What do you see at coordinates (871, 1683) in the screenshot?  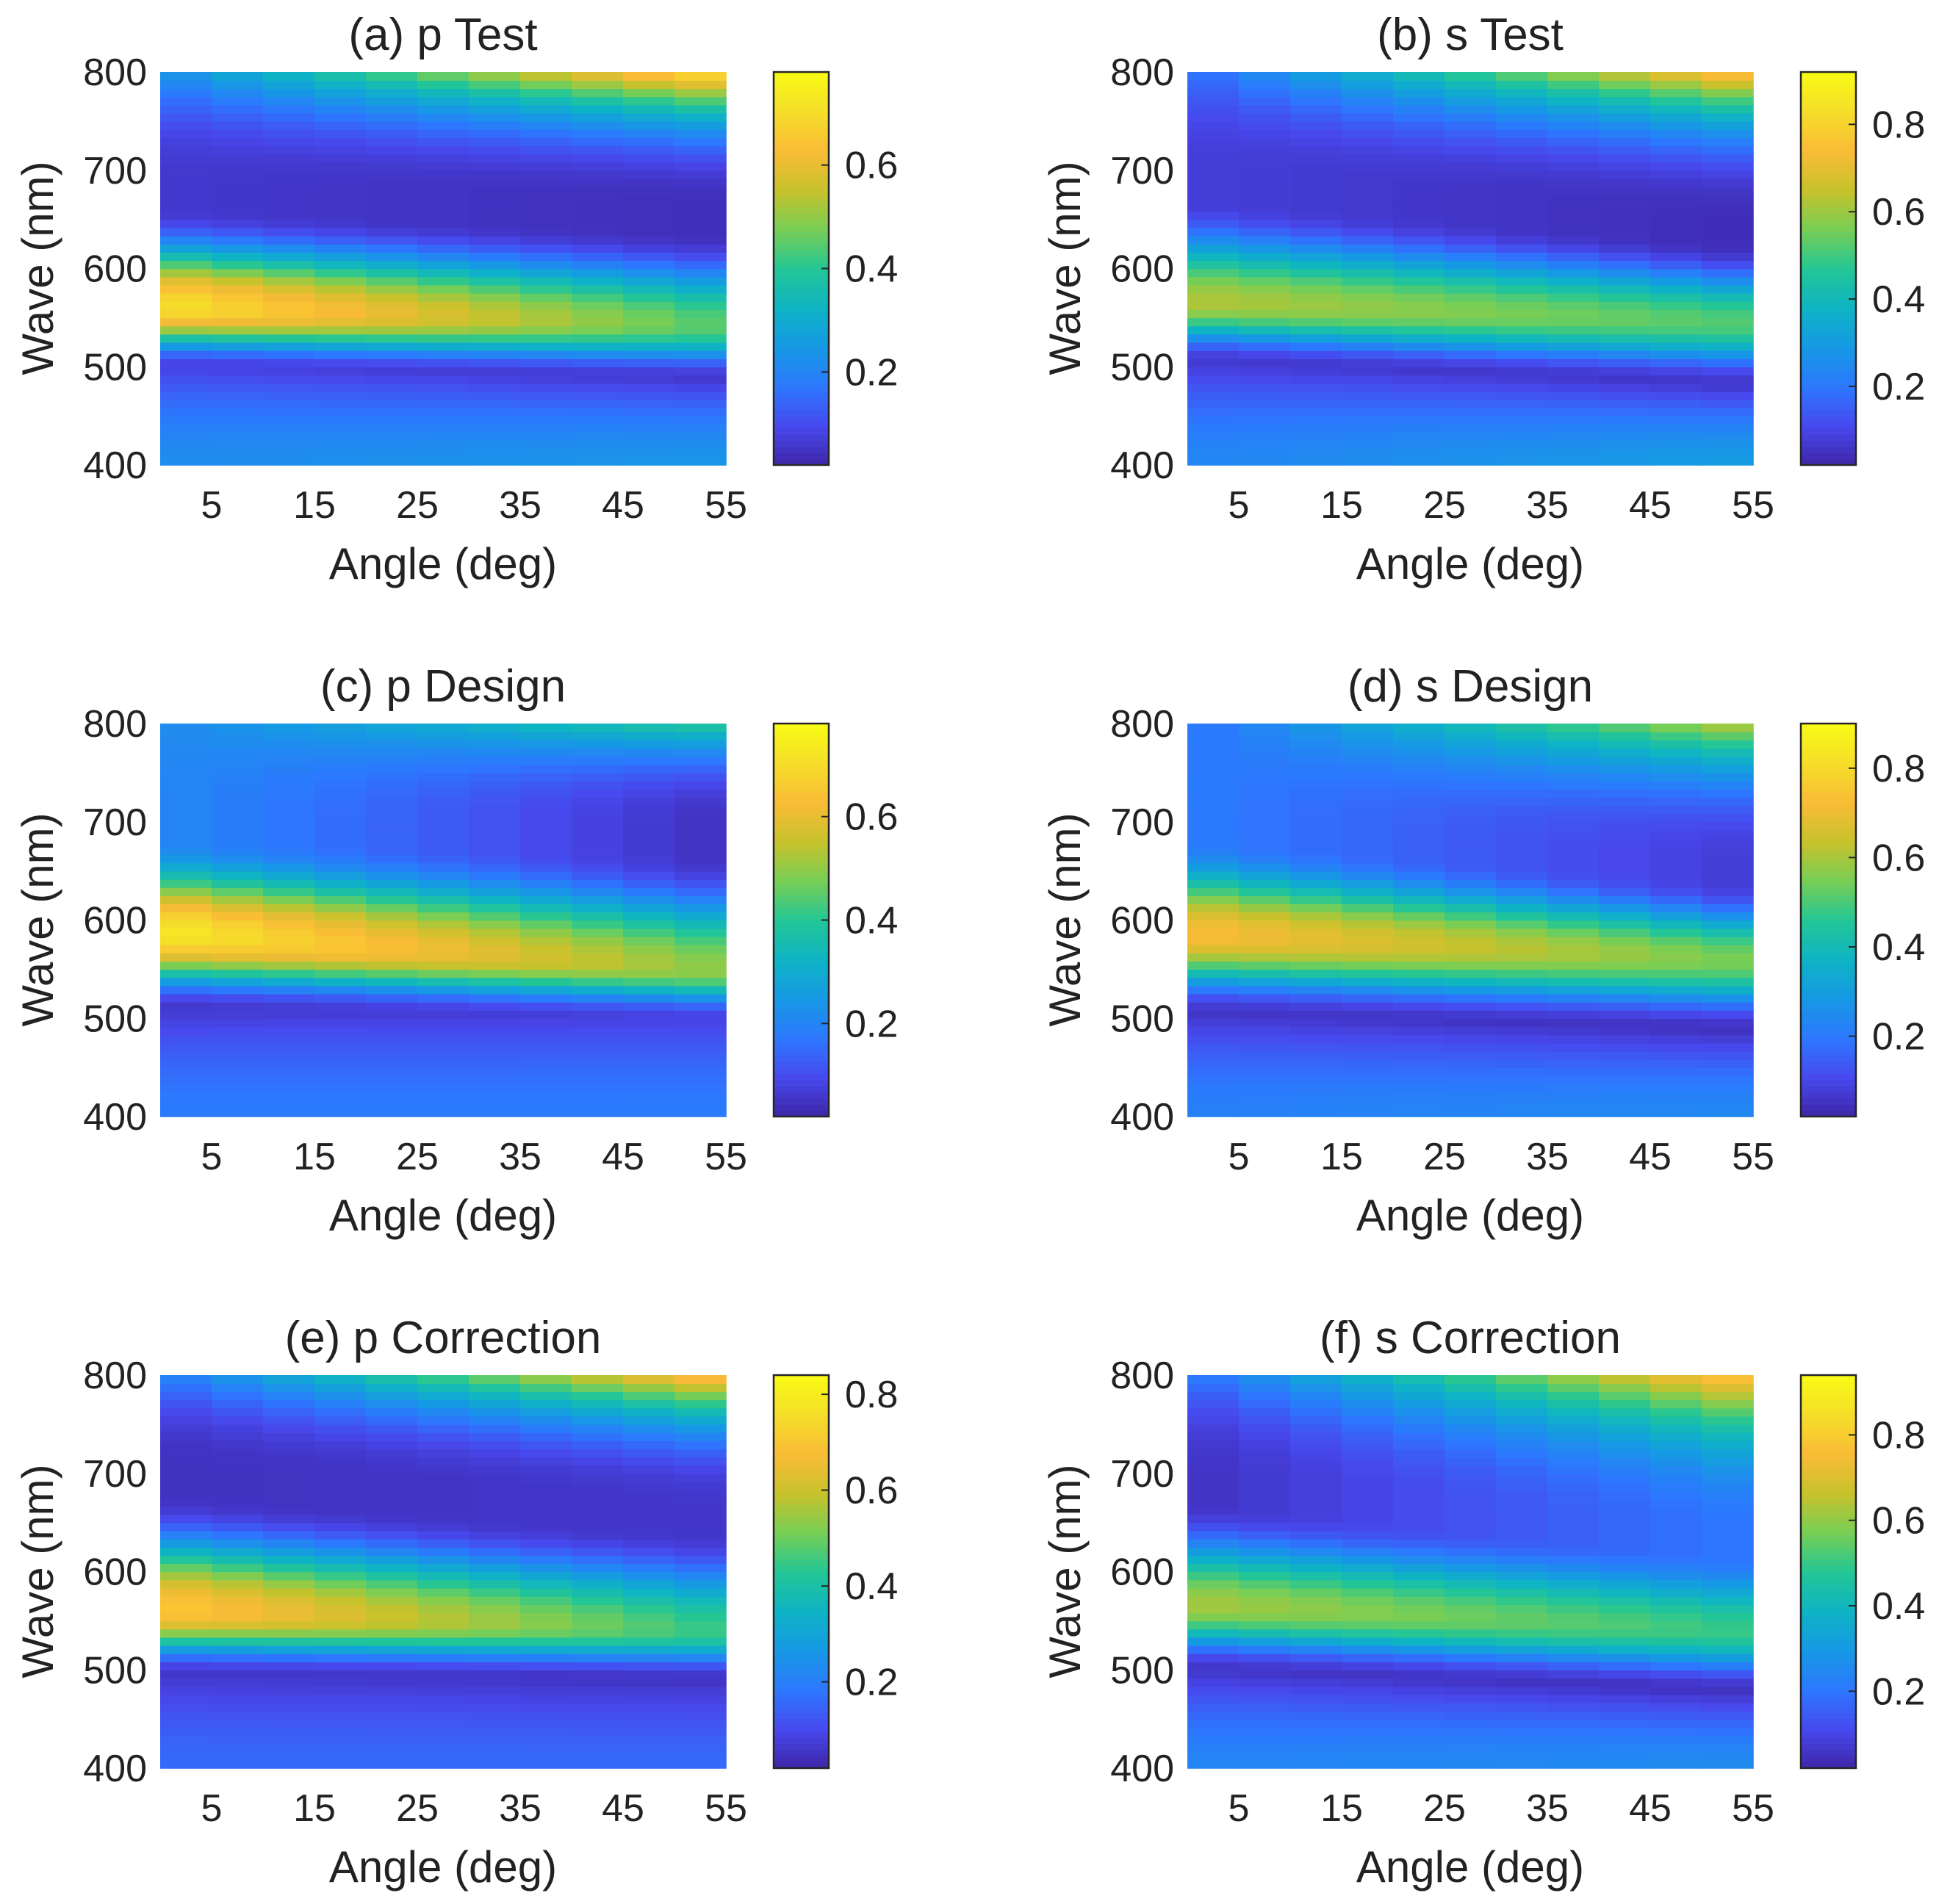 I see `colorbar-tick-label: 0.2` at bounding box center [871, 1683].